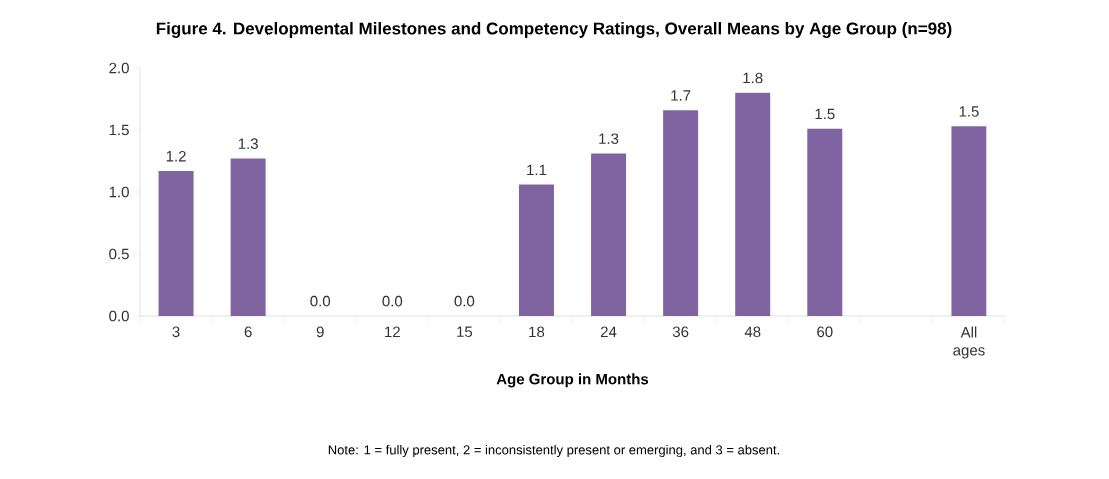  What do you see at coordinates (608, 331) in the screenshot?
I see `x-tick-label: 24` at bounding box center [608, 331].